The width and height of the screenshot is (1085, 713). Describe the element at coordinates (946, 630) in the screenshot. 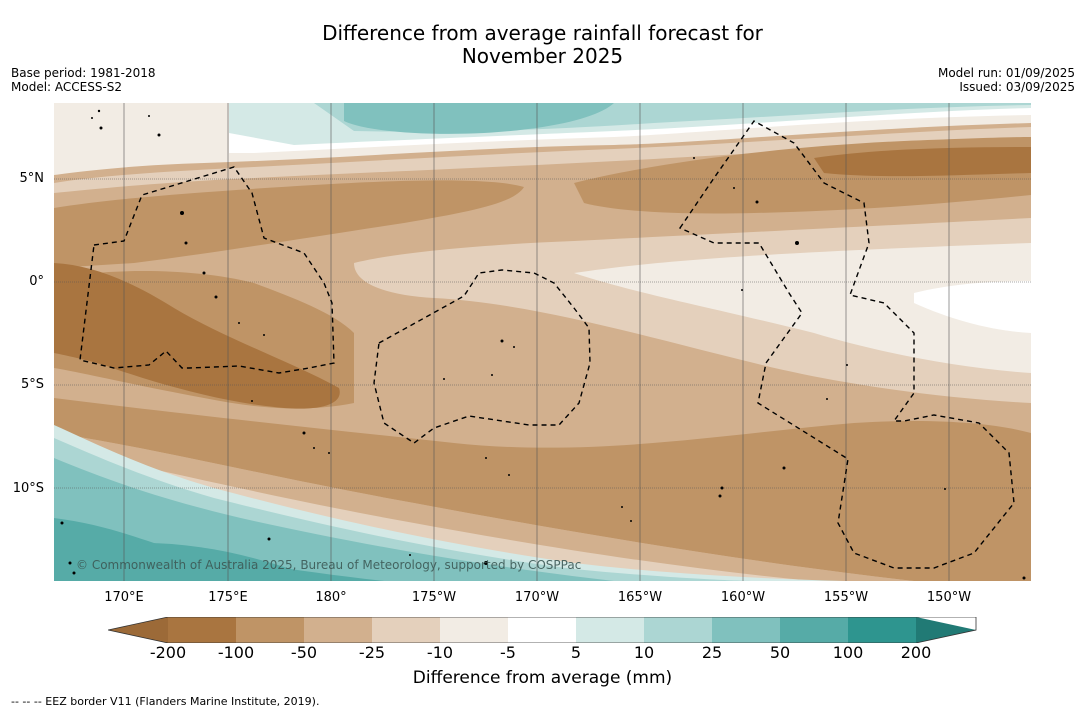

I see `colorbar-arrow-high` at that location.